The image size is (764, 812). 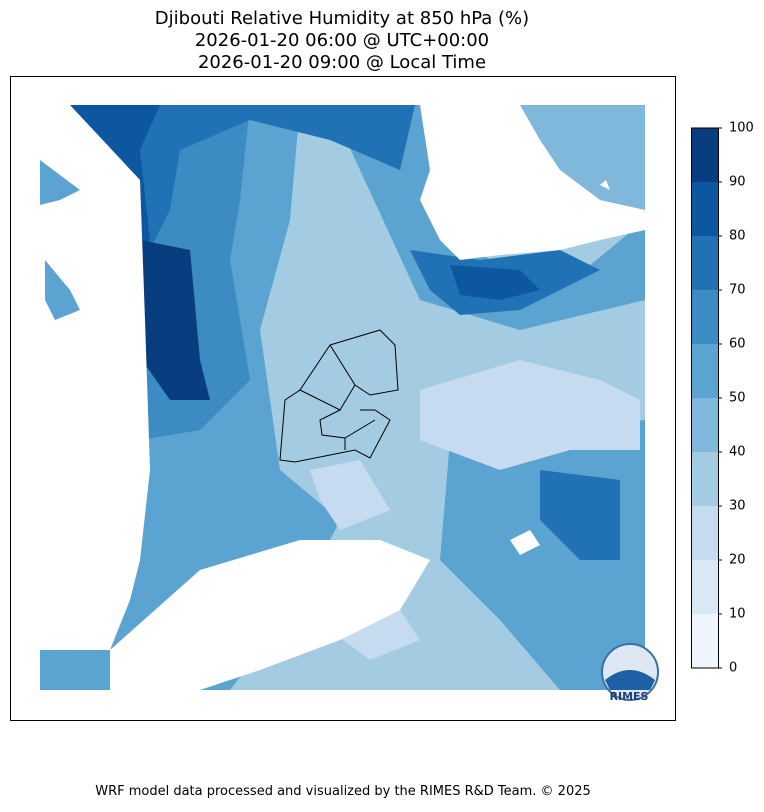 What do you see at coordinates (339, 396) in the screenshot?
I see `djibouti-borders` at bounding box center [339, 396].